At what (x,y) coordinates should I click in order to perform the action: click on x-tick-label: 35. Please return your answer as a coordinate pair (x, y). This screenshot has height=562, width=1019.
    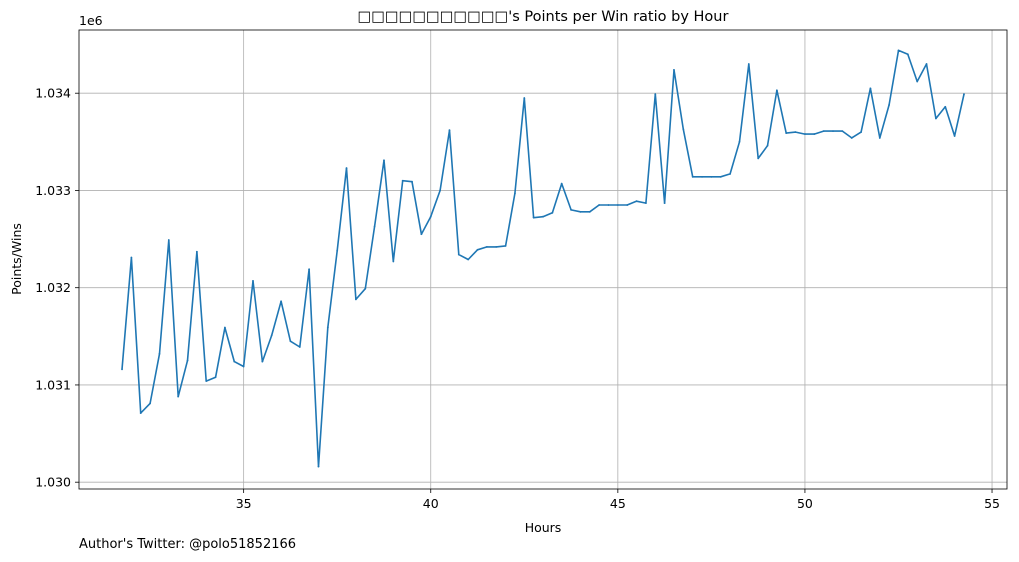
    Looking at the image, I should click on (244, 503).